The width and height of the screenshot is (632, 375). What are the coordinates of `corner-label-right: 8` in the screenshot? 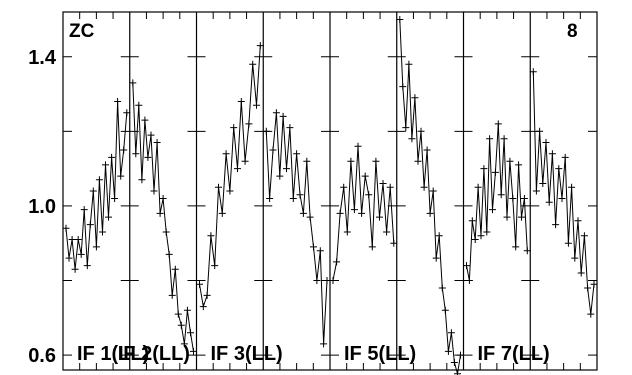 It's located at (572, 31).